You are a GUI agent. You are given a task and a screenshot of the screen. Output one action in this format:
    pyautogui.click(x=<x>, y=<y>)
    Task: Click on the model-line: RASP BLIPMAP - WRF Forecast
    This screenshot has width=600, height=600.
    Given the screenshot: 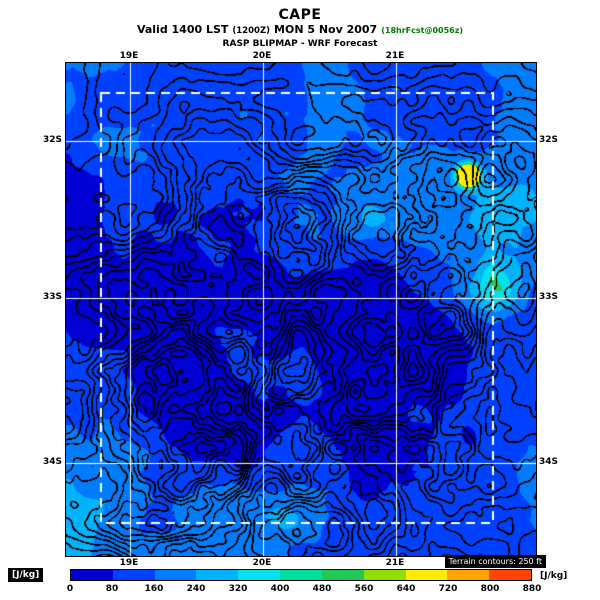 What is the action you would take?
    pyautogui.click(x=300, y=44)
    